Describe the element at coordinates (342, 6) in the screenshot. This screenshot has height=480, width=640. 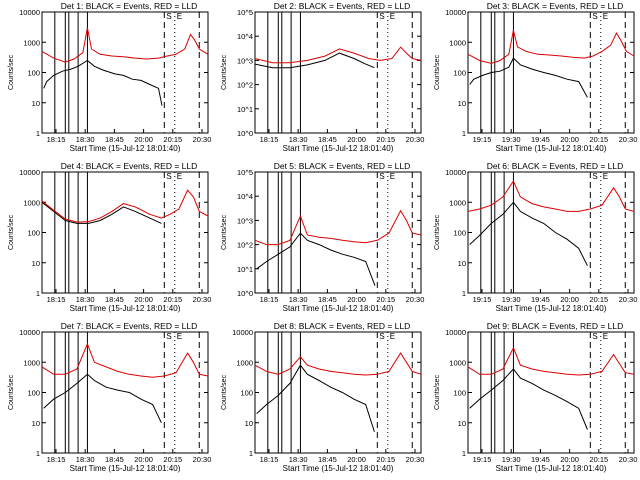
I see `chart-title: Det 2: BLACK = Events, RED = LLD` at that location.